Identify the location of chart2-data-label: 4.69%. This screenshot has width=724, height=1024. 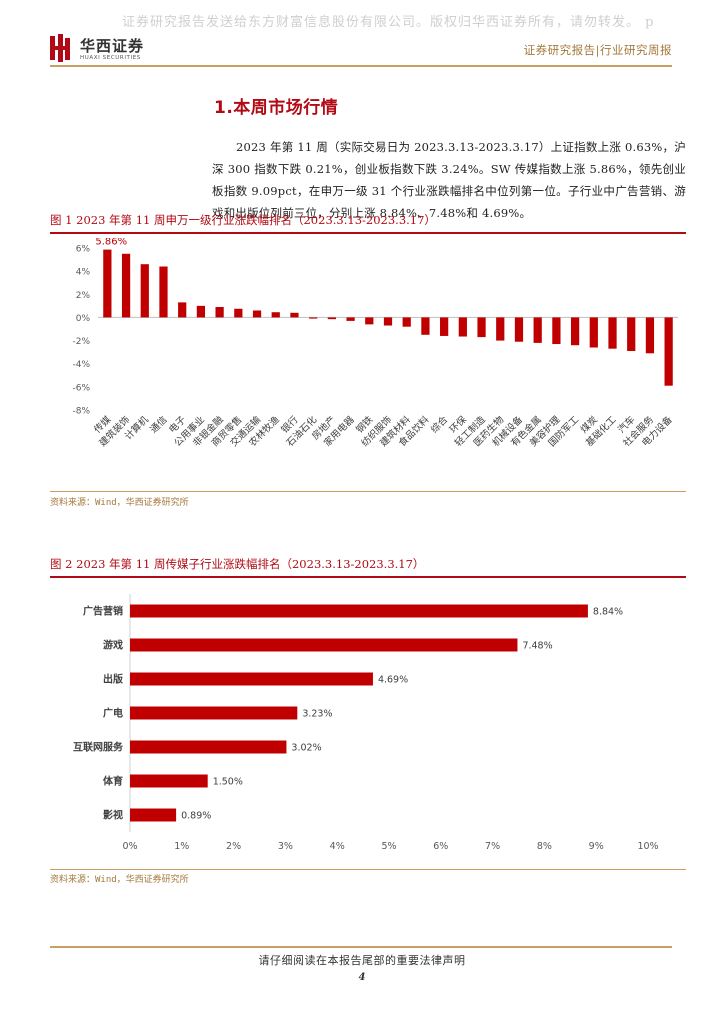
(393, 680).